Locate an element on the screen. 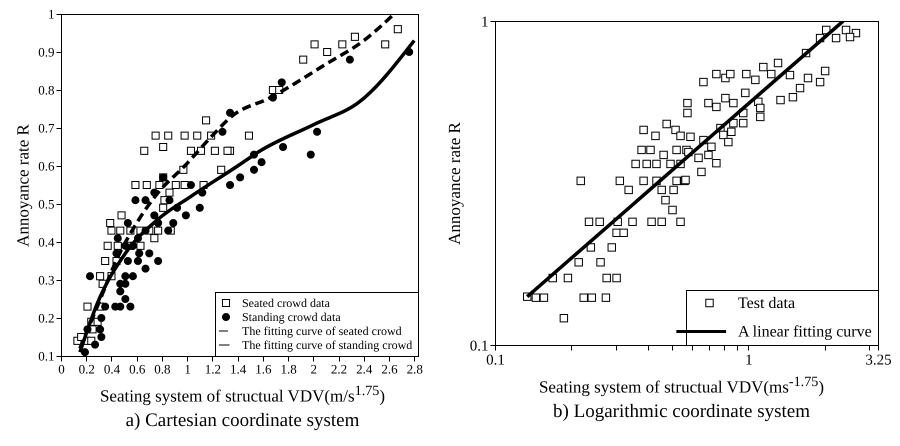 The height and width of the screenshot is (446, 900). x-tick-label: 2 is located at coordinates (314, 369).